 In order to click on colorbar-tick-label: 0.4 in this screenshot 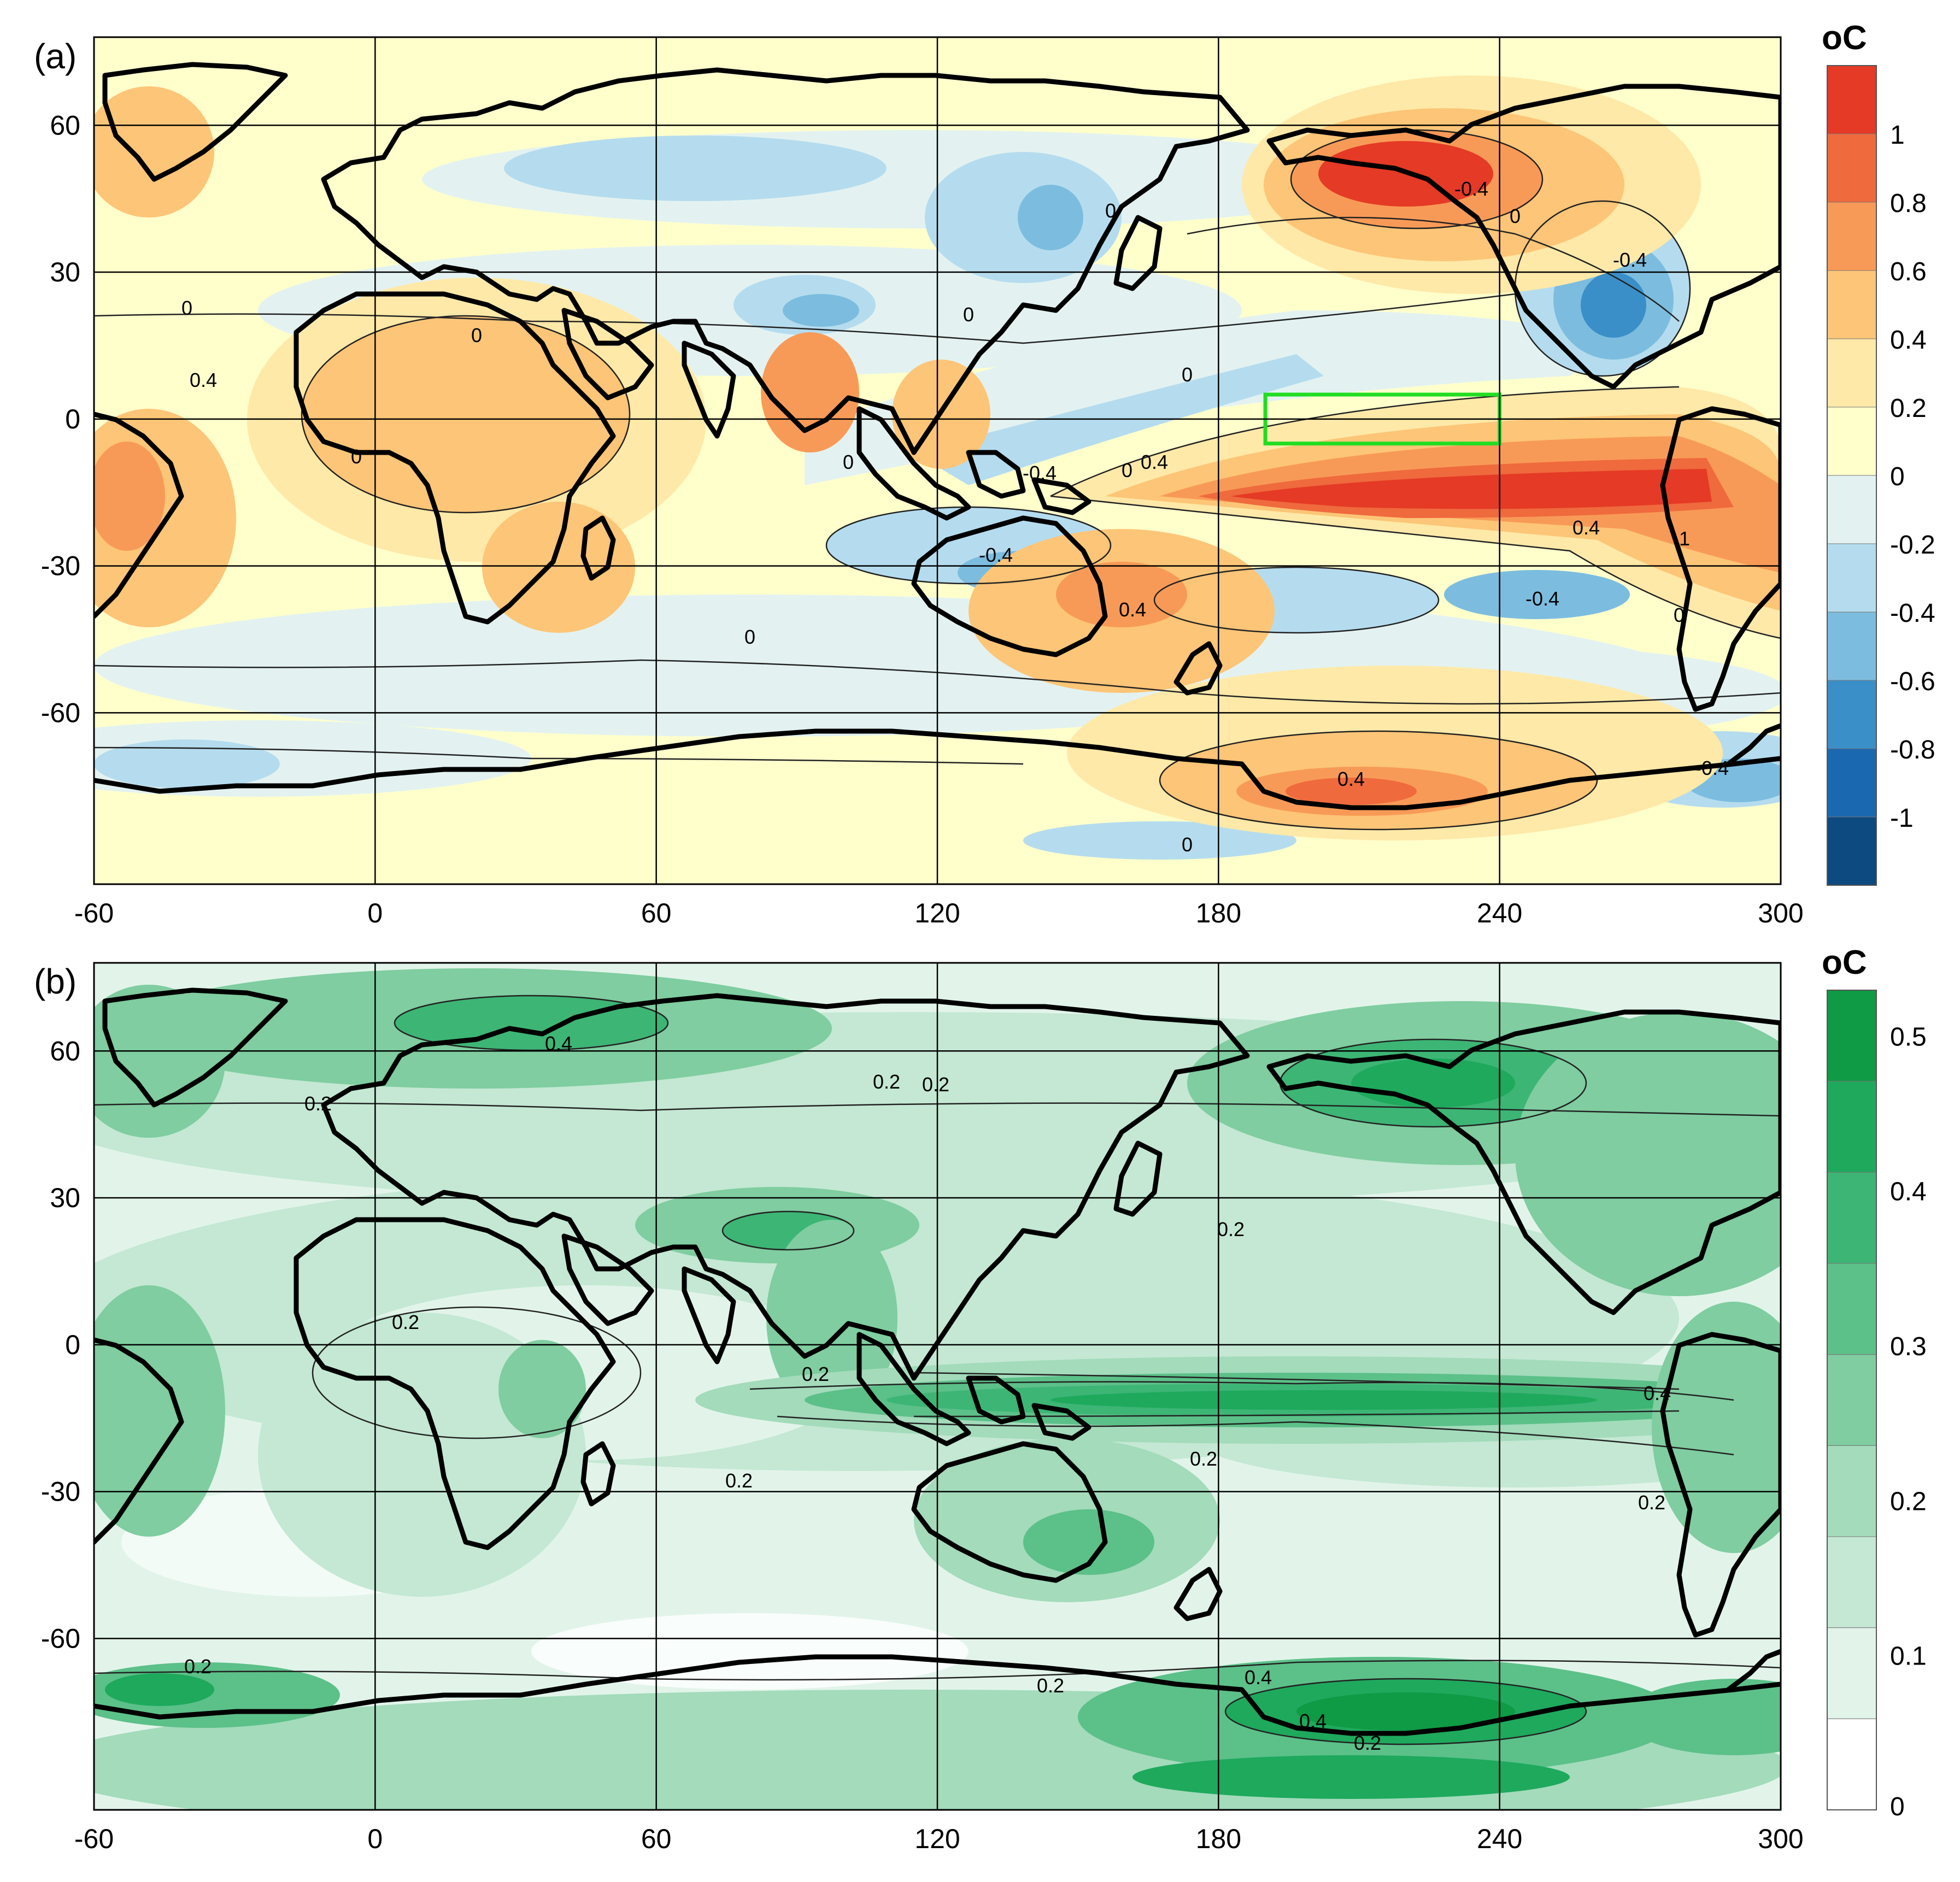, I will do `click(1908, 340)`.